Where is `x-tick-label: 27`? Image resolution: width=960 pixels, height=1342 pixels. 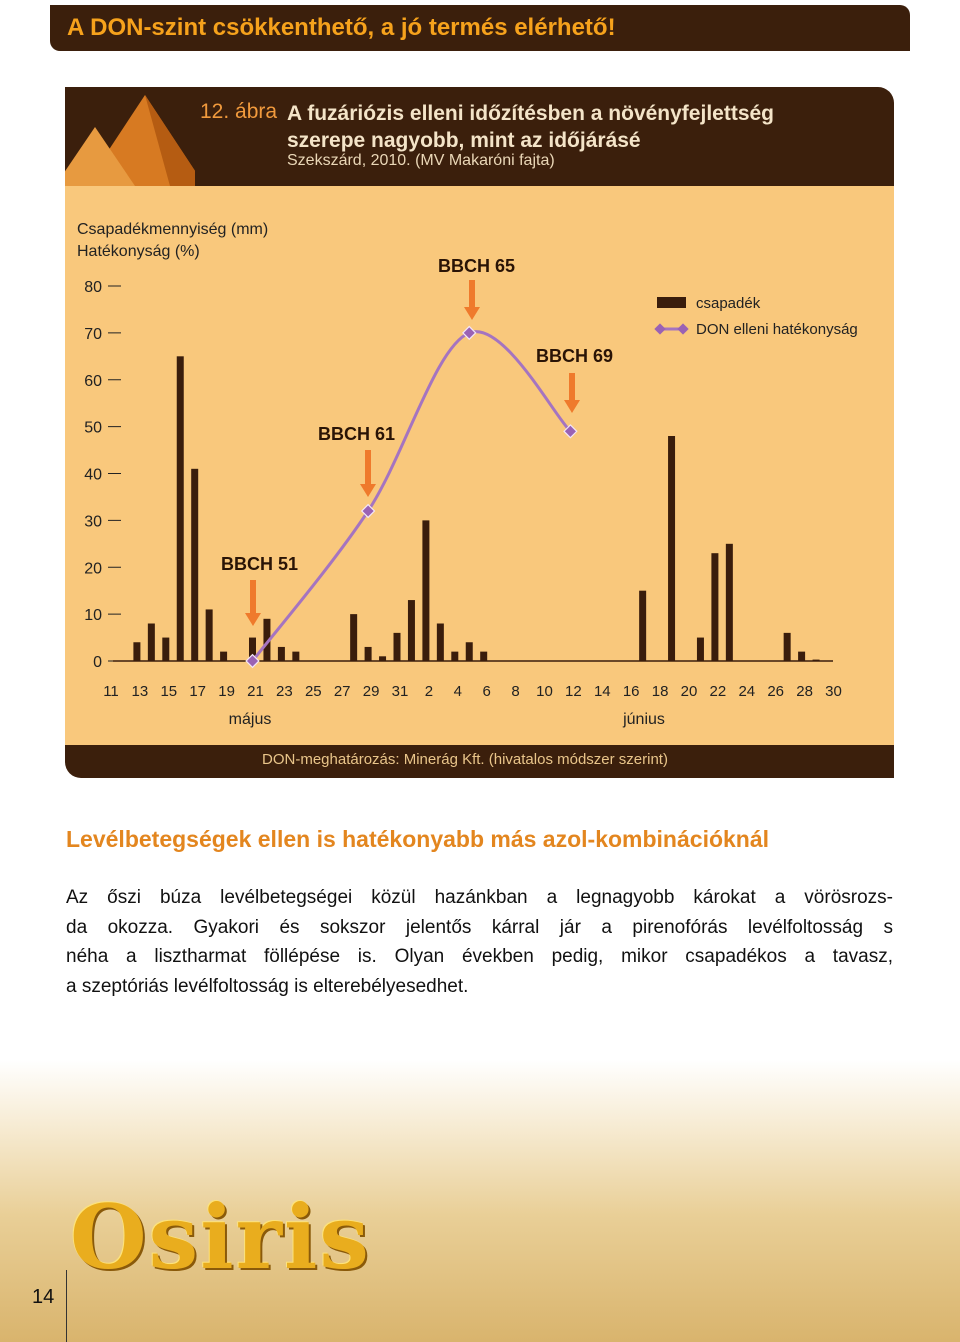 x-tick-label: 27 is located at coordinates (342, 691).